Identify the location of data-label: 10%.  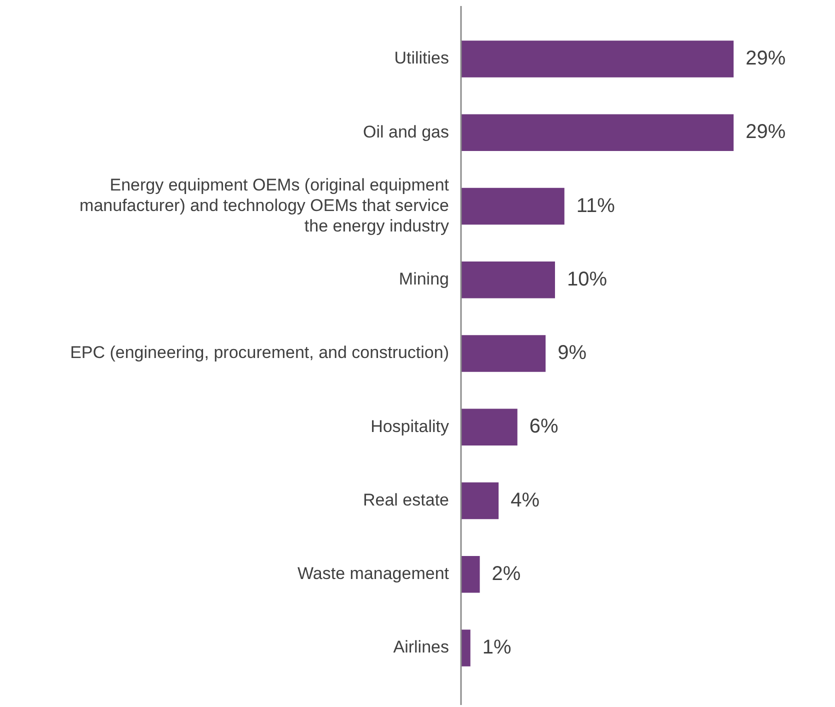
(587, 279).